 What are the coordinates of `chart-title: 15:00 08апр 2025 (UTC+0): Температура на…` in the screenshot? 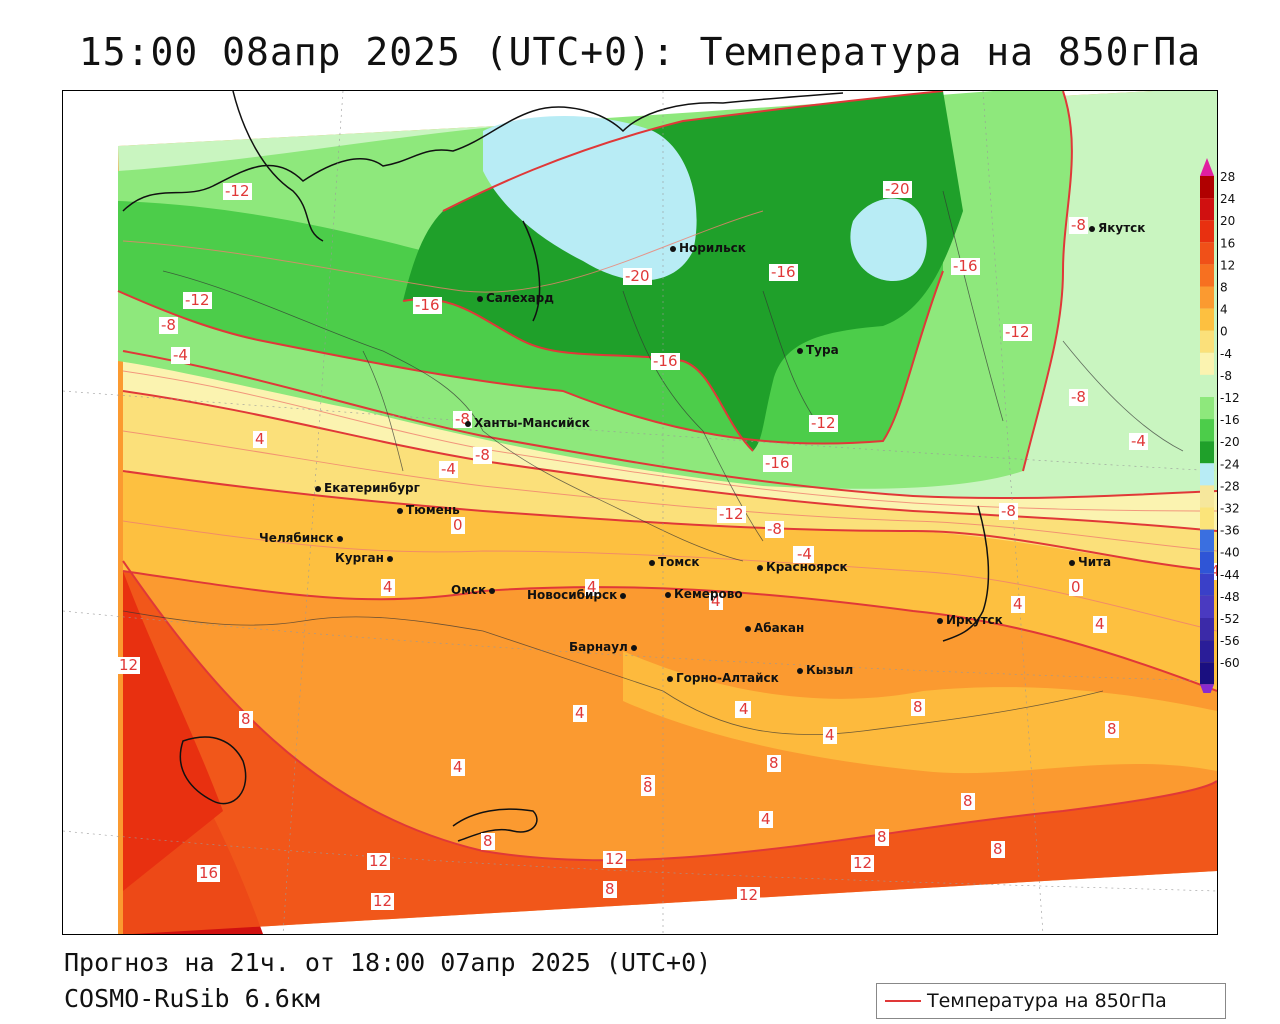 It's located at (640, 52).